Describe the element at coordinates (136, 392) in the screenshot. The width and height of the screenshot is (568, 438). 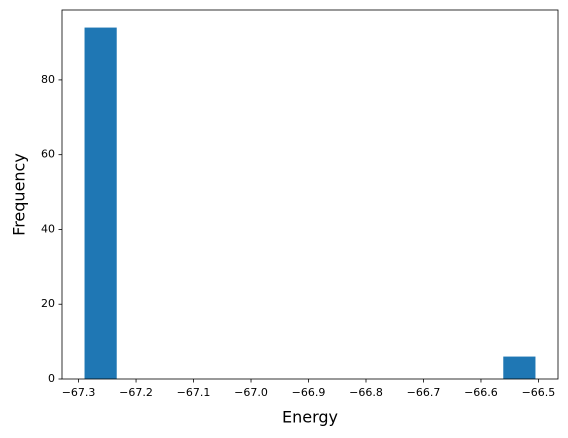
I see `x-tick-label: −67.2` at that location.